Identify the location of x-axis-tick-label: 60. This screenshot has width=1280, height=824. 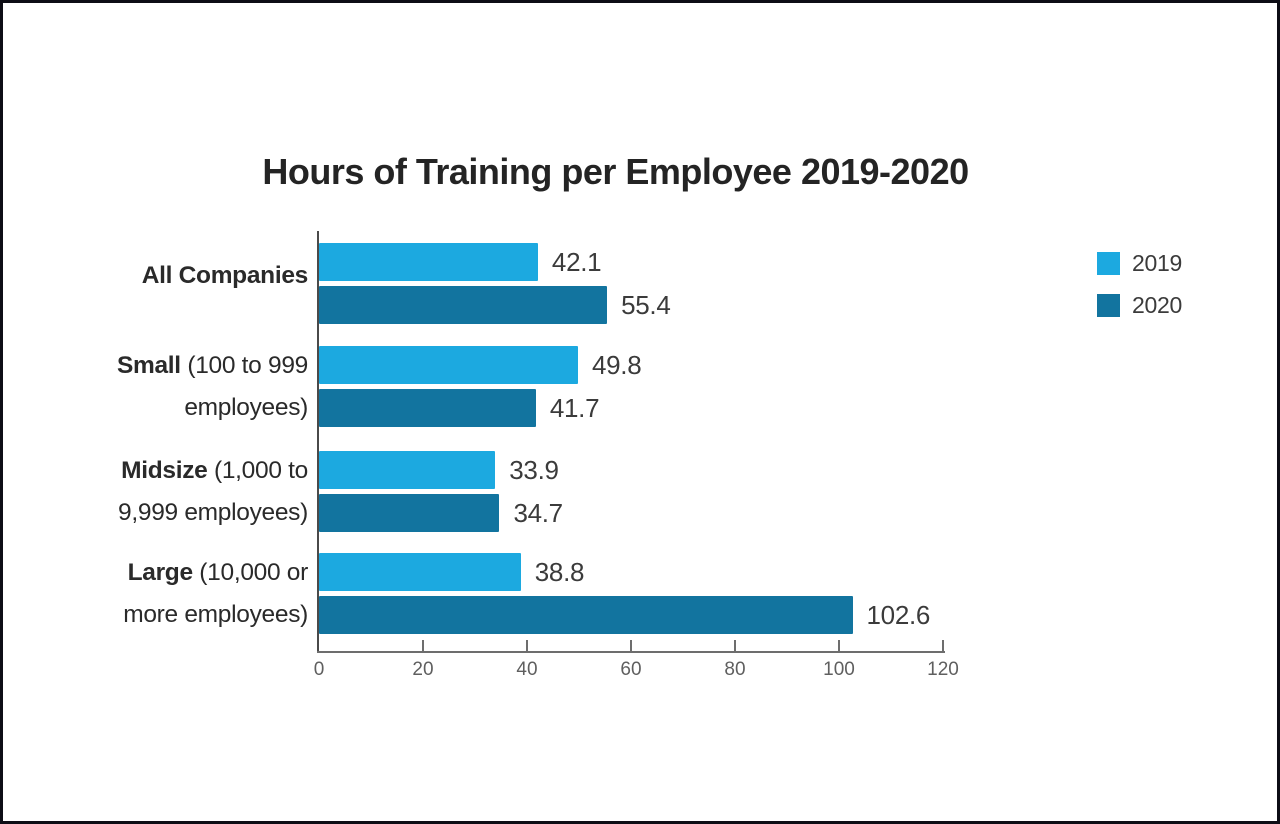
(631, 669).